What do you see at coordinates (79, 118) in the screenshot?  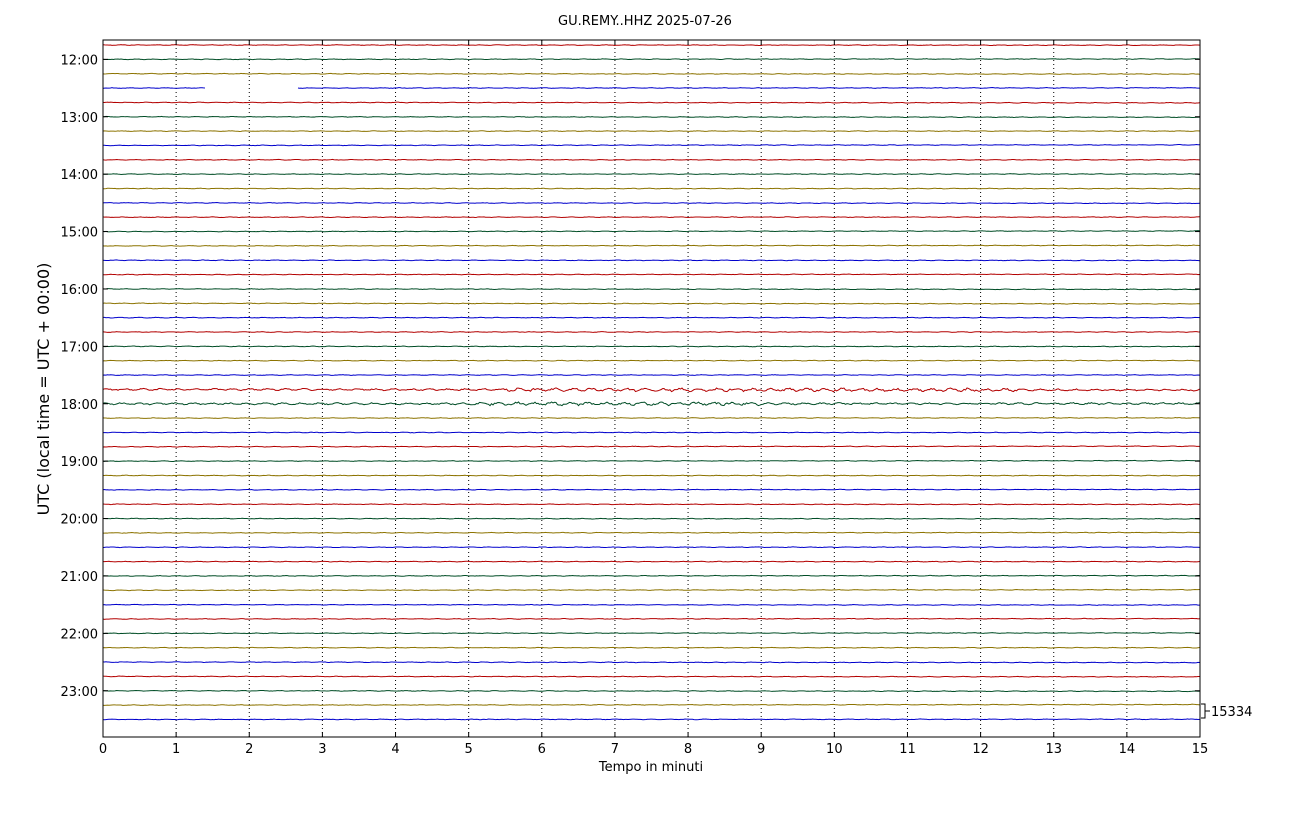 I see `y-tick-label: 13:00` at bounding box center [79, 118].